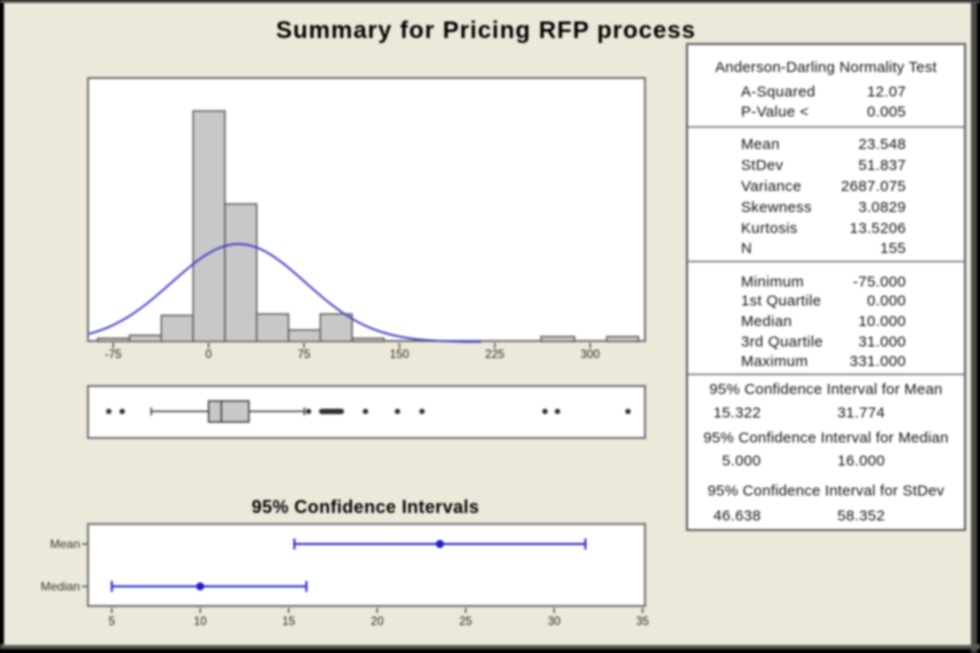 The height and width of the screenshot is (653, 980). I want to click on svg-text: 5.000, so click(741, 461).